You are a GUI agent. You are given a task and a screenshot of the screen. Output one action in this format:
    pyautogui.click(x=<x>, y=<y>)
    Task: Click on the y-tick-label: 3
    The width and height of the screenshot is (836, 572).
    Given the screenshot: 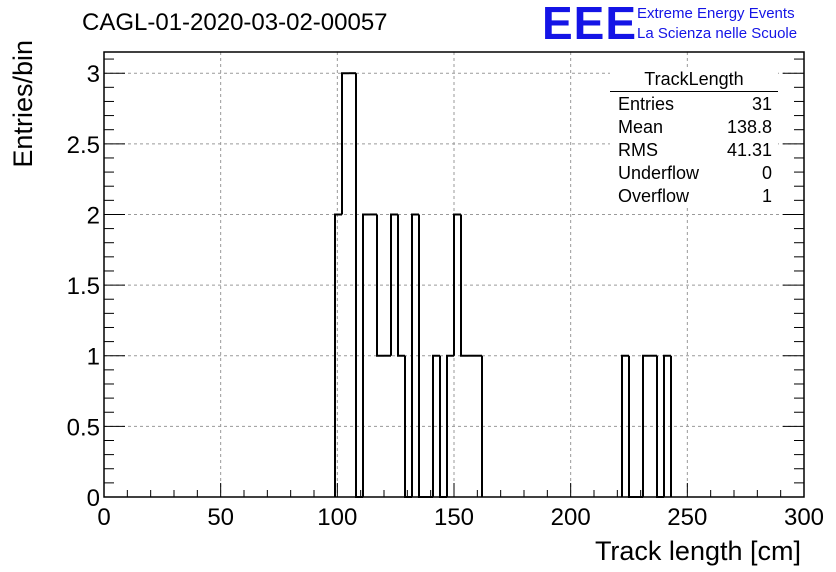 What is the action you would take?
    pyautogui.click(x=93, y=74)
    